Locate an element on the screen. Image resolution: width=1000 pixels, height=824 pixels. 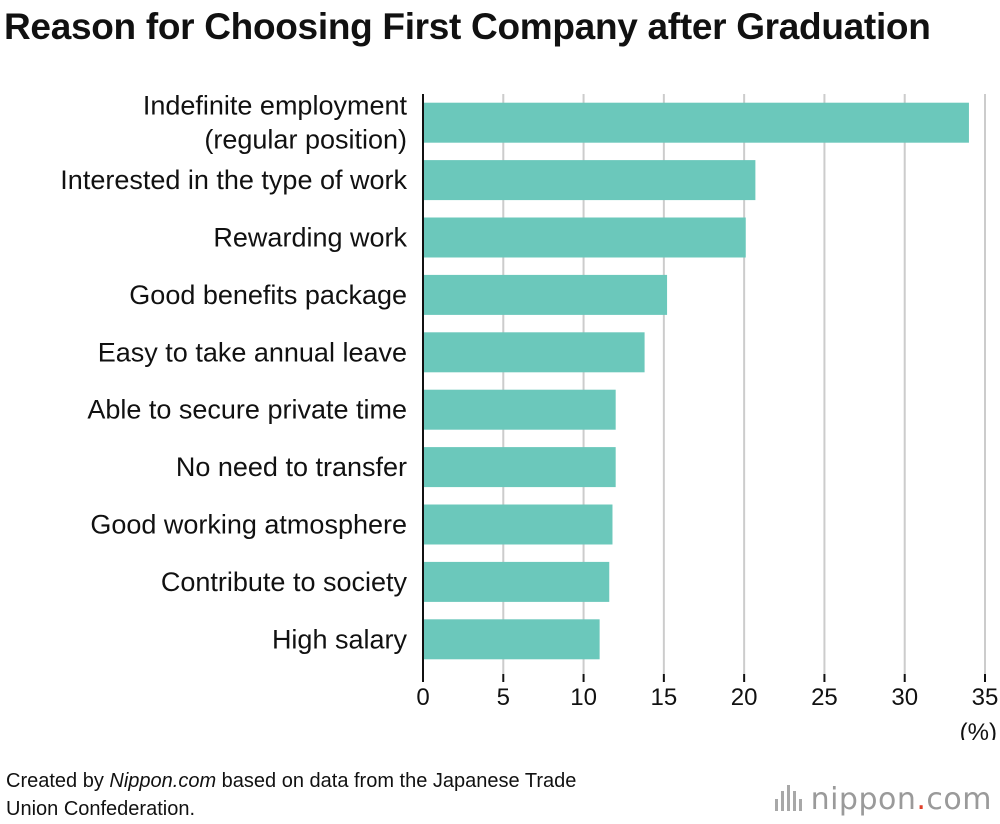
logo-tld: com is located at coordinates (959, 799).